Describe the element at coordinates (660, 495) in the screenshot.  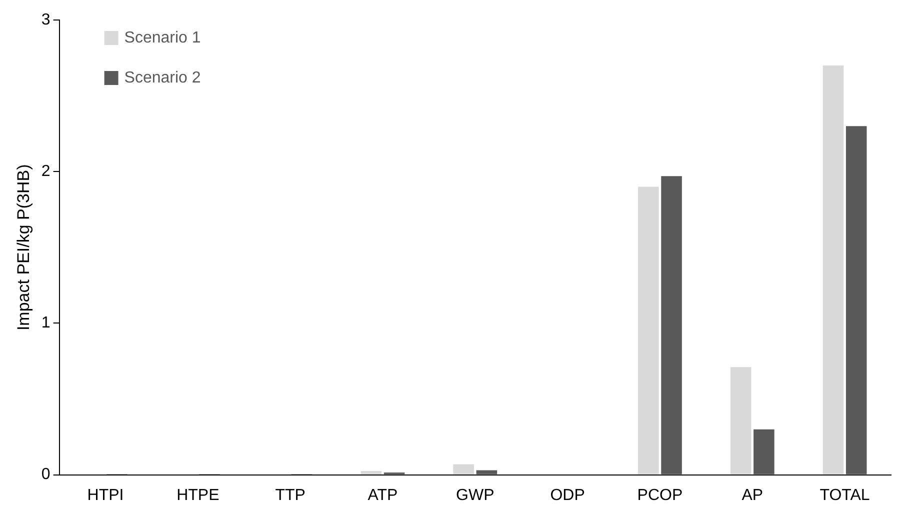
I see `x-tick-label: PCOP` at that location.